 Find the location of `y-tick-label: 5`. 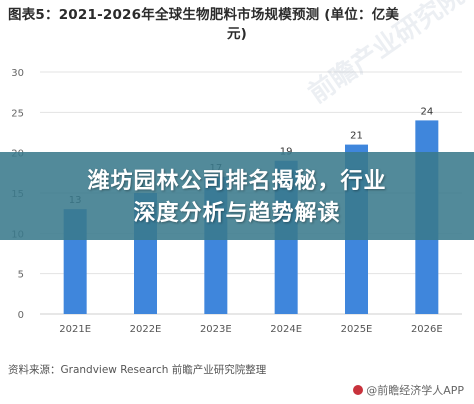

y-tick-label: 5 is located at coordinates (21, 275).